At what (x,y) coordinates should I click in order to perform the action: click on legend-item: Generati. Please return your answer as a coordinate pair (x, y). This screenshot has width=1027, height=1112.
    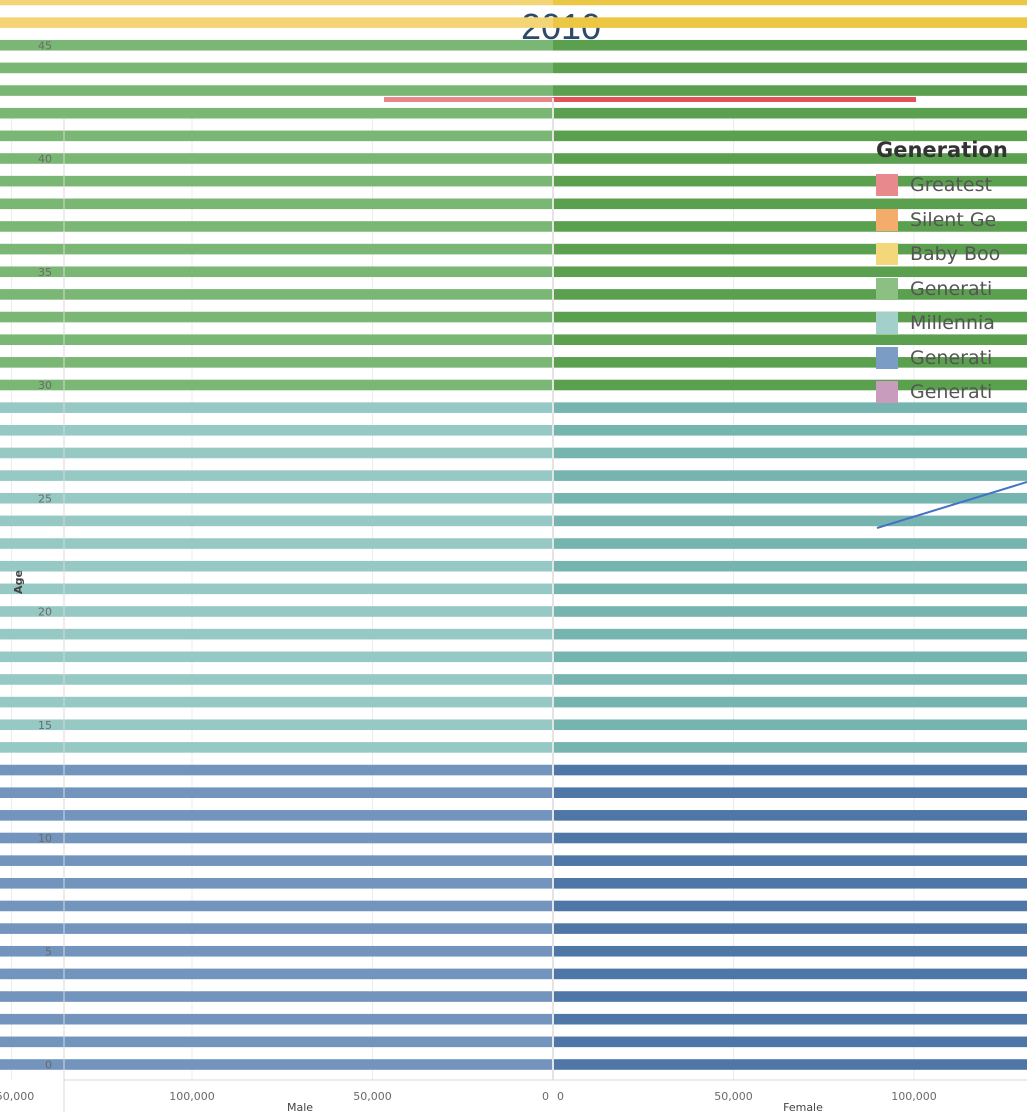
    Looking at the image, I should click on (942, 289).